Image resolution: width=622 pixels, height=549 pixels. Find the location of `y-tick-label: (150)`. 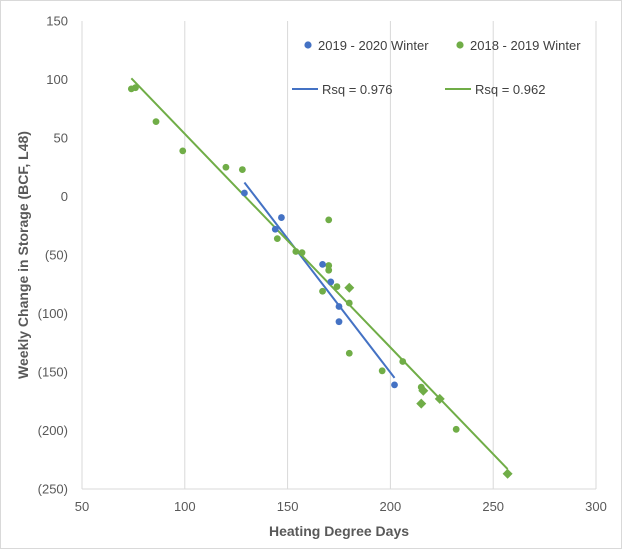

y-tick-label: (150) is located at coordinates (53, 372).